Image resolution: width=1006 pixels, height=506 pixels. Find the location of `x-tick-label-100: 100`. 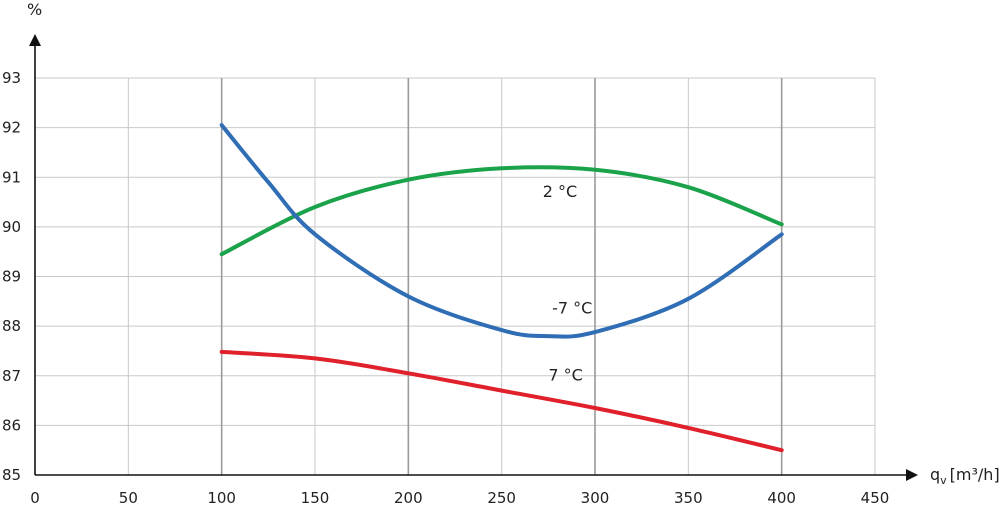

x-tick-label-100: 100 is located at coordinates (221, 497).